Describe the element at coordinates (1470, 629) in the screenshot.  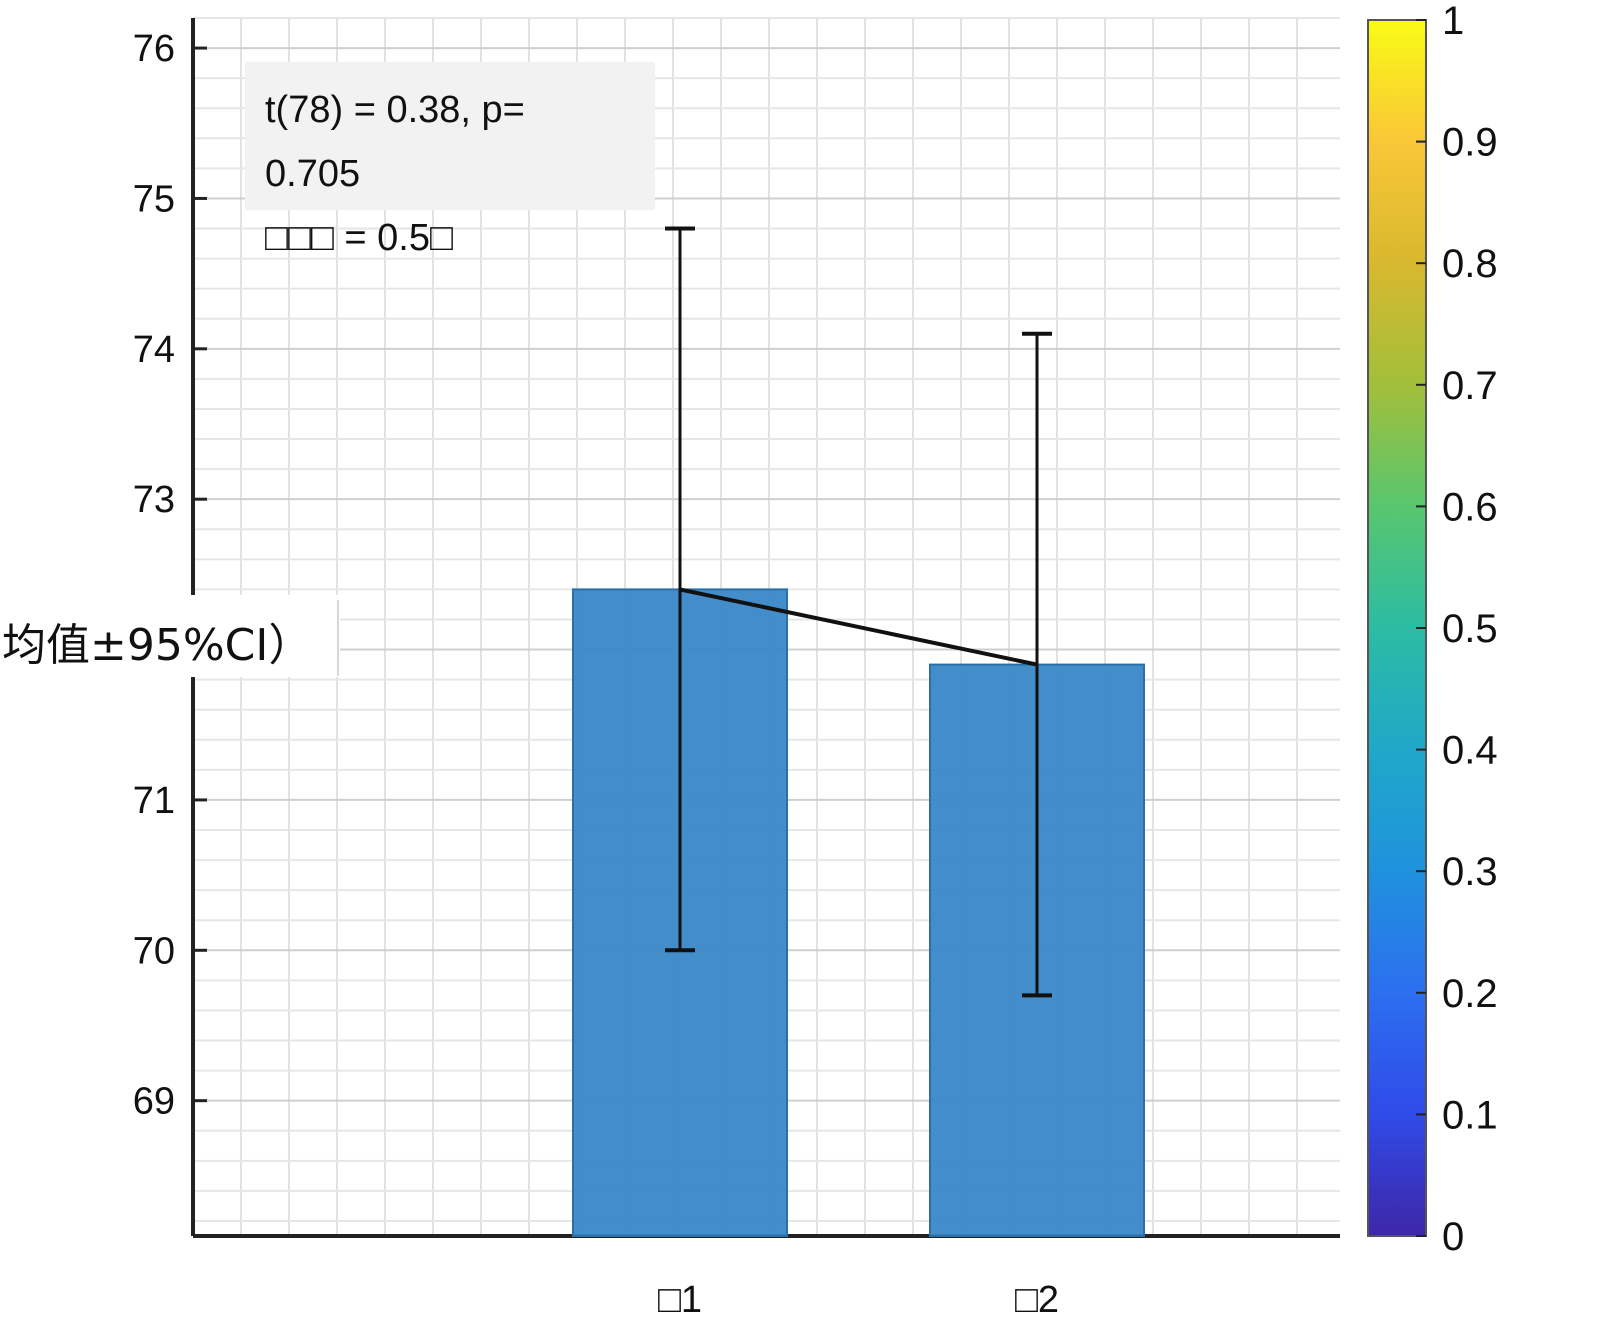
I see `colorbar-tick-label: 0.5` at that location.